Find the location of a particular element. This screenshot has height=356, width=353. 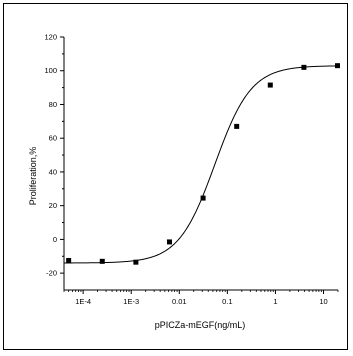

x-tick-label: 0.1 is located at coordinates (227, 301).